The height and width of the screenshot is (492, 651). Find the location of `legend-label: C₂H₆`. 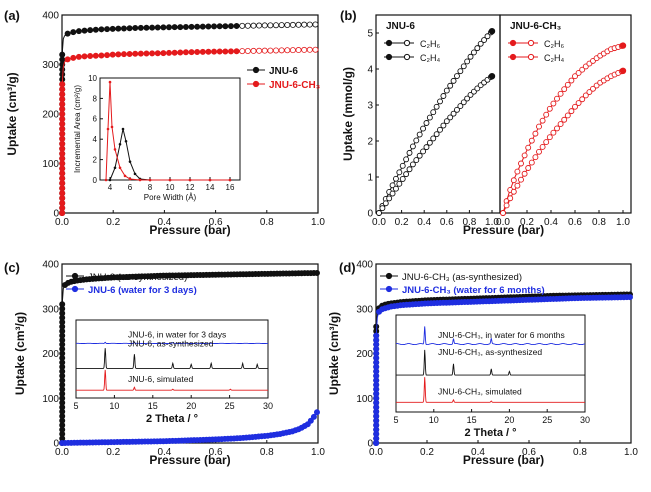

legend-label: C₂H₆ is located at coordinates (430, 44).